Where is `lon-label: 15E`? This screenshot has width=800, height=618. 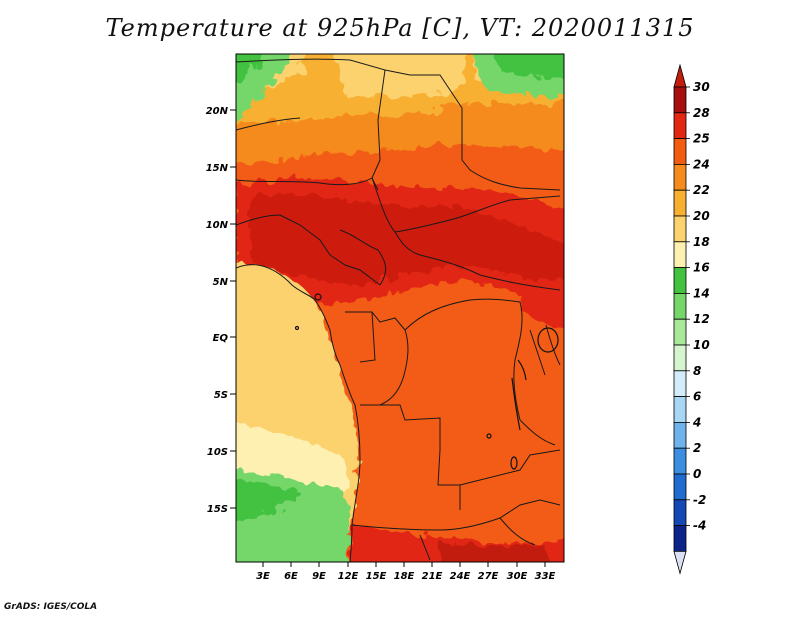
lon-label: 15E is located at coordinates (376, 576).